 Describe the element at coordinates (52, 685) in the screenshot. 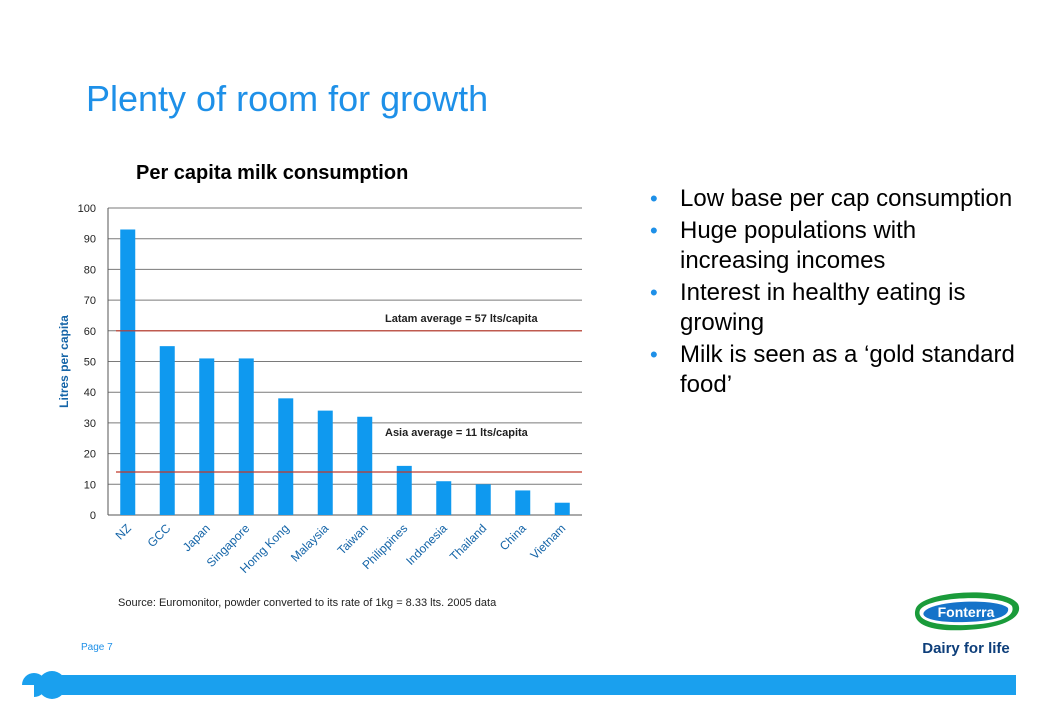

I see `footer-circle-icon` at that location.